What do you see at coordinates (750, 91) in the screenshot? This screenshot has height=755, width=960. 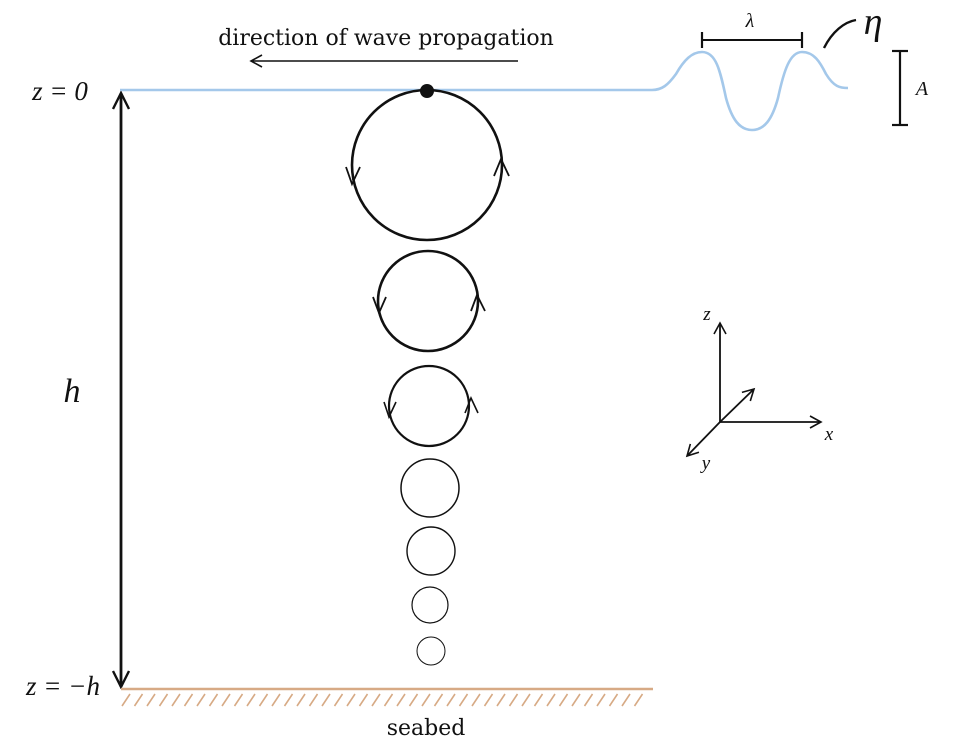 I see `wave-profile` at bounding box center [750, 91].